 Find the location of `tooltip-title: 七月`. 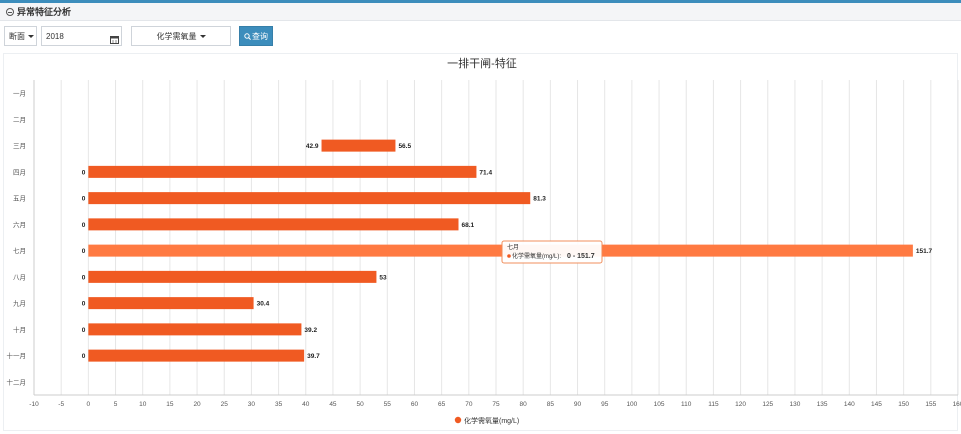

tooltip-title: 七月 is located at coordinates (513, 247).